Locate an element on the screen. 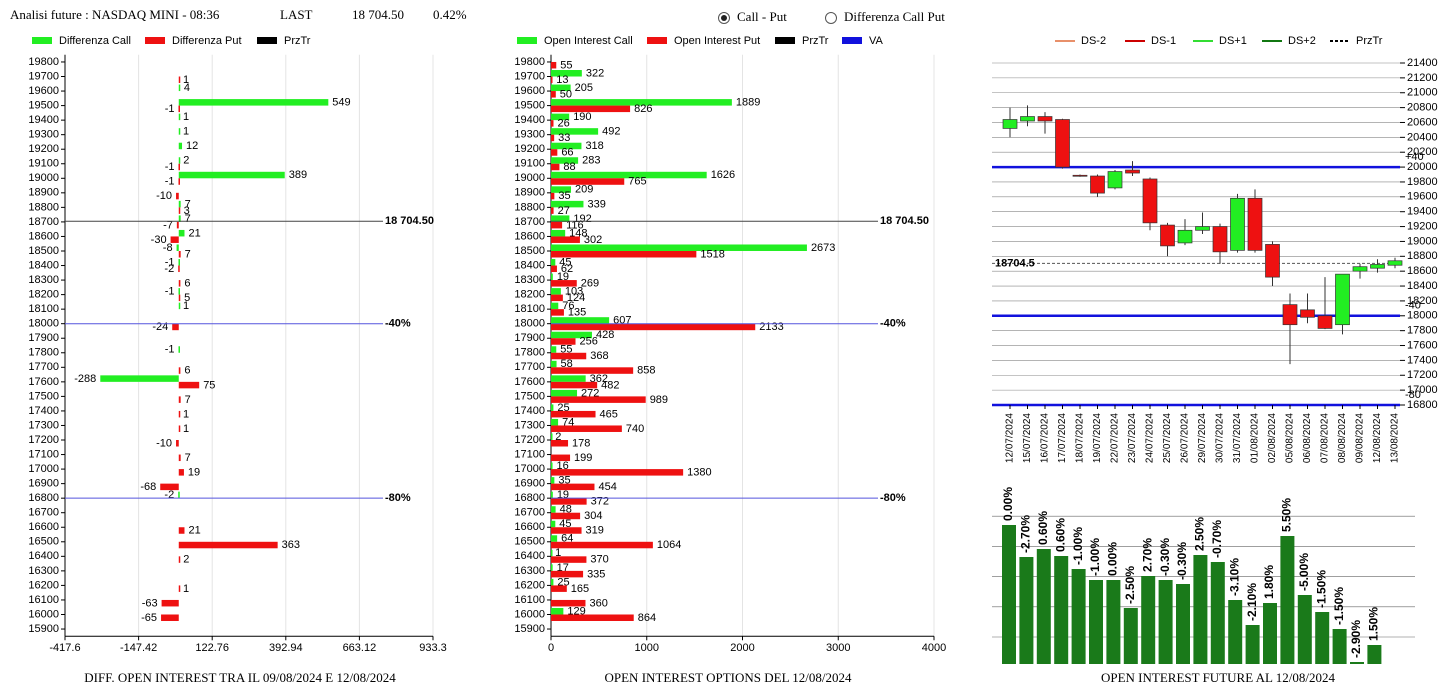  x-tick-label: 122.76 is located at coordinates (212, 648).